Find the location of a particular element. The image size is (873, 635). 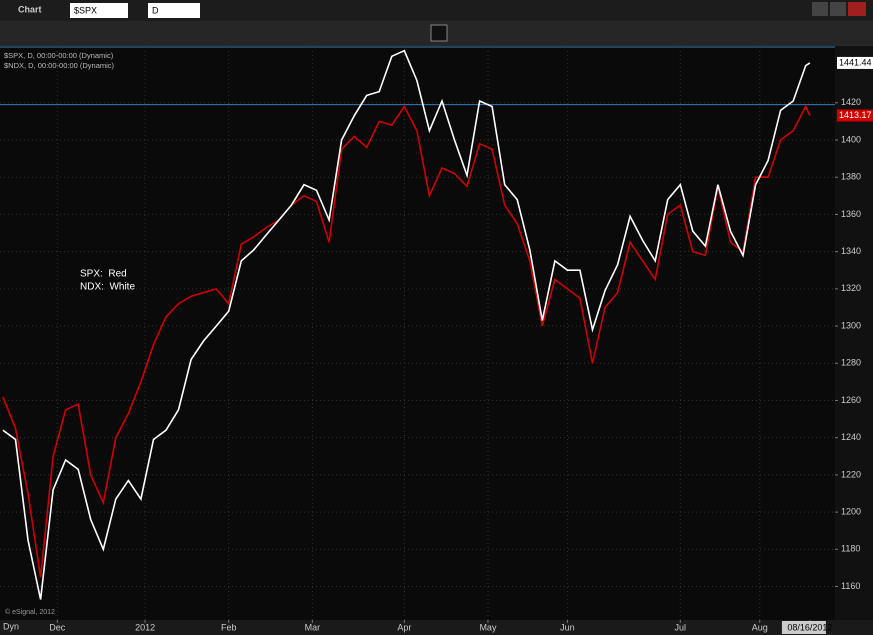

price-axis is located at coordinates (854, 333).